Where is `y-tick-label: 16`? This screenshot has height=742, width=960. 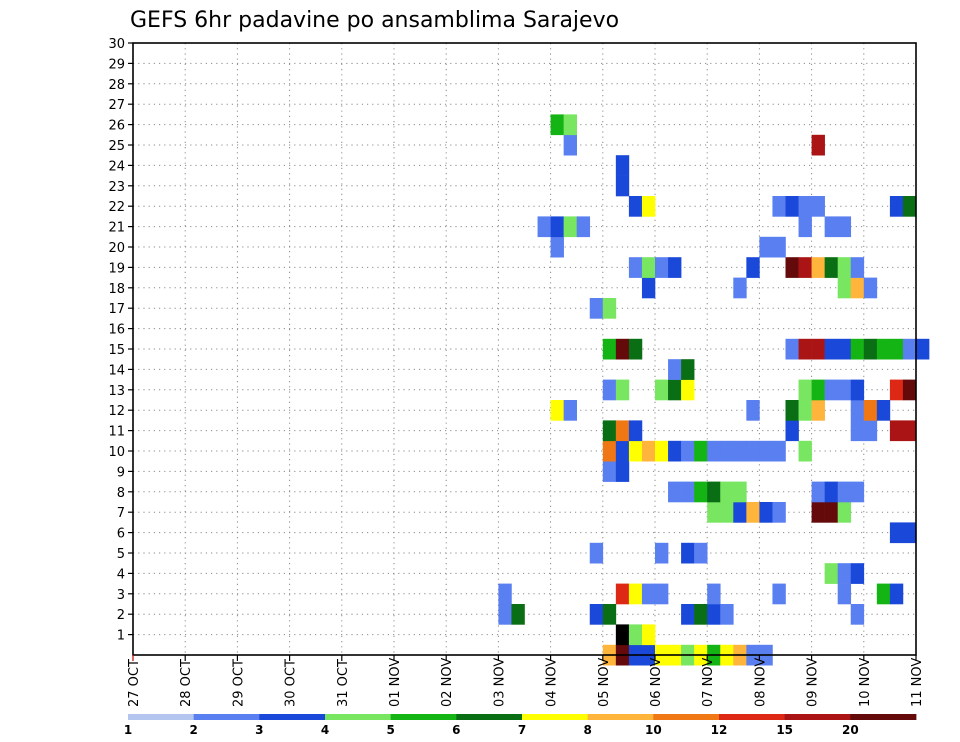
y-tick-label: 16 is located at coordinates (116, 330).